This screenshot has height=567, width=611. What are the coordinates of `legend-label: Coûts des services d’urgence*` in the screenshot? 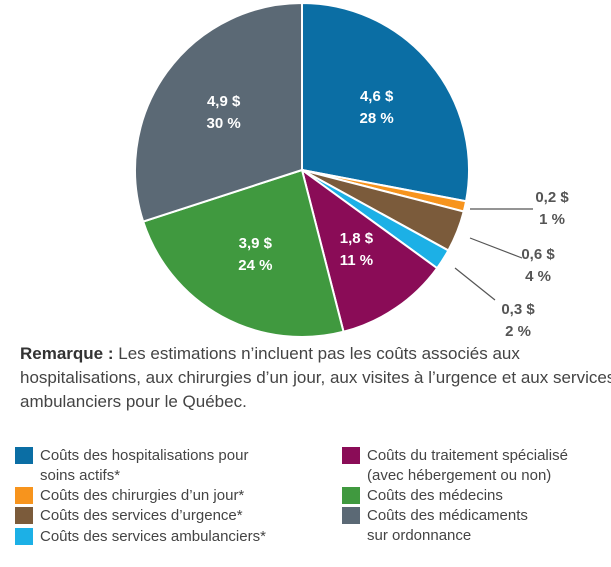 It's located at (141, 515).